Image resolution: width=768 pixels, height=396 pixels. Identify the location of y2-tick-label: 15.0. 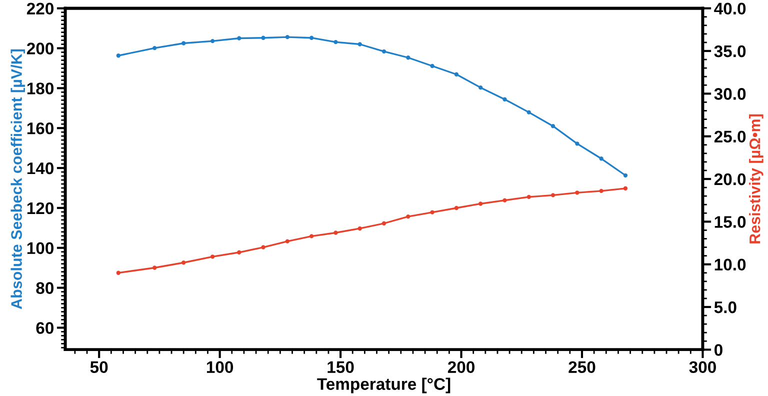
(730, 222).